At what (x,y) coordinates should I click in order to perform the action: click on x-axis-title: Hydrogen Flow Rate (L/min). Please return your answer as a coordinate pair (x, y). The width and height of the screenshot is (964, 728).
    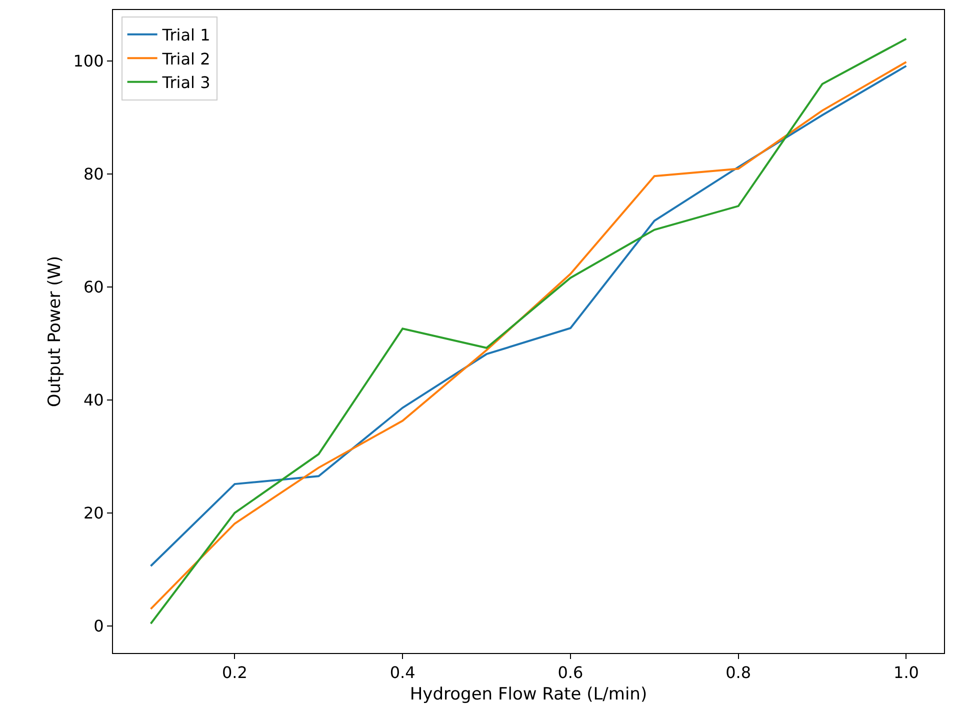
    Looking at the image, I should click on (529, 694).